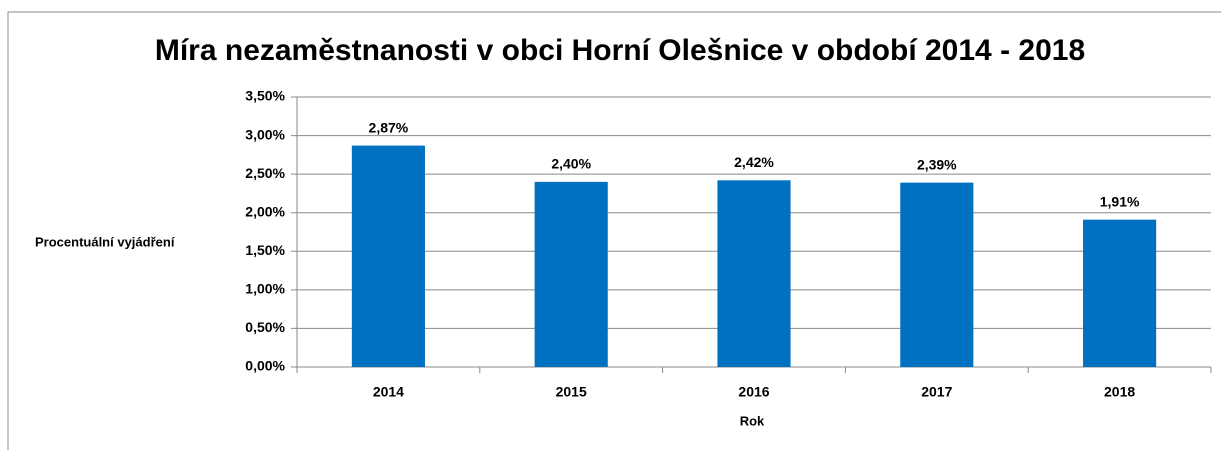 This screenshot has width=1221, height=450. What do you see at coordinates (389, 127) in the screenshot?
I see `data-label: 2,87%` at bounding box center [389, 127].